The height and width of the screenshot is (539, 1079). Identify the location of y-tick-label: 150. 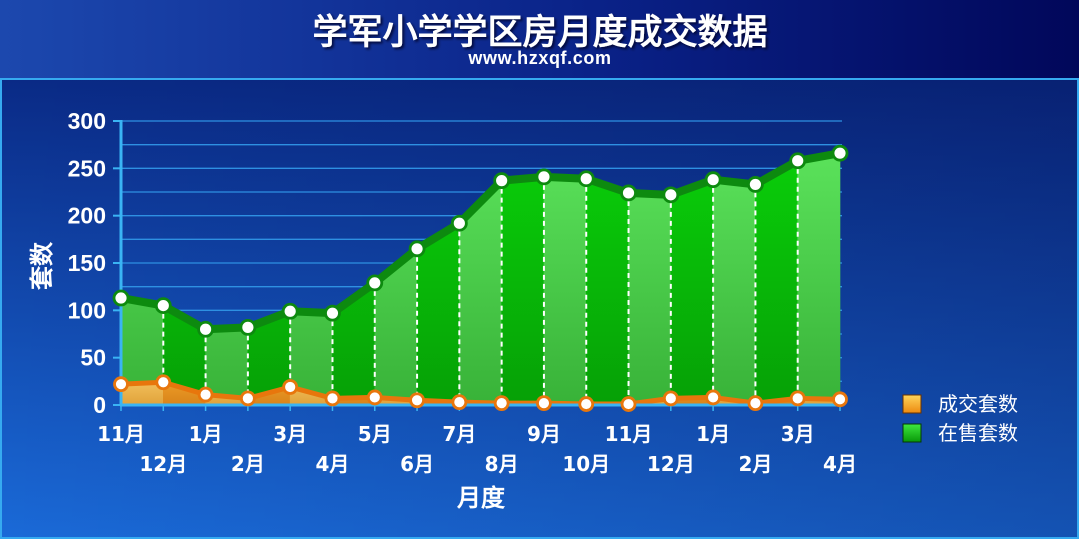
(87, 263).